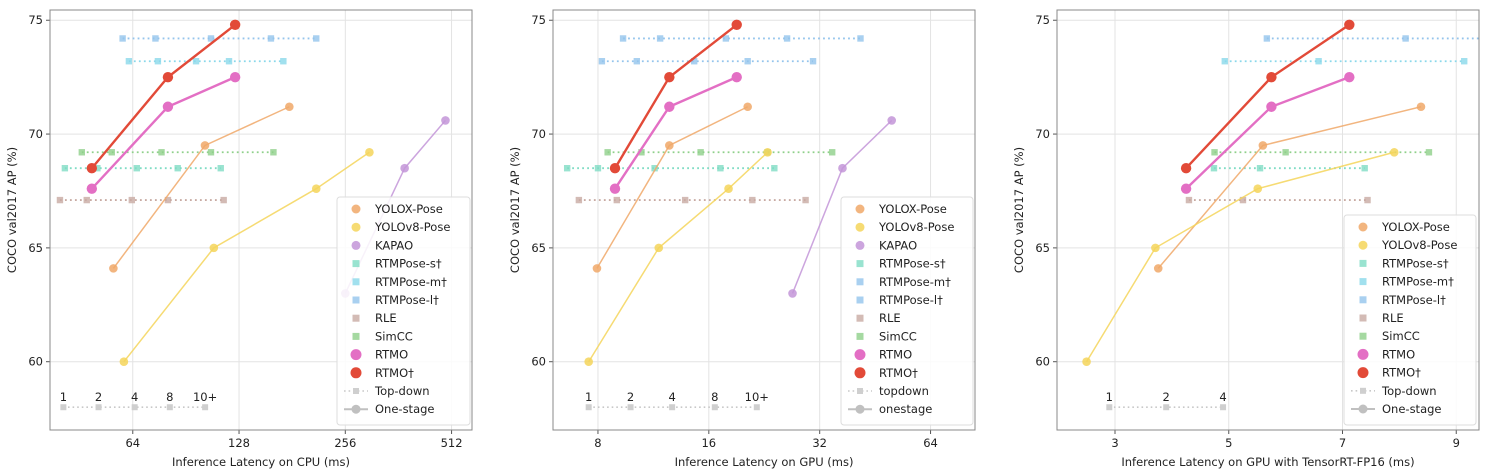 The height and width of the screenshot is (471, 1488). I want to click on legend-item-yolov8-pose: YOLOv8-Pose, so click(1407, 245).